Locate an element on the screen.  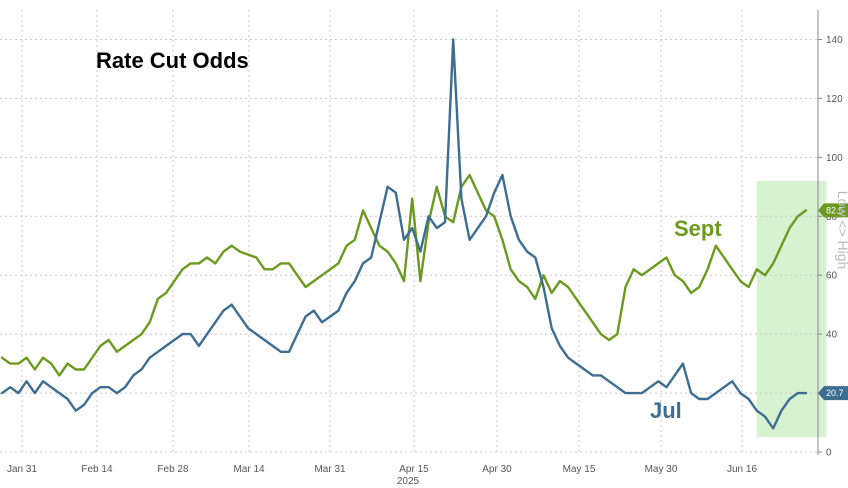
last-value-tag-jul is located at coordinates (833, 393).